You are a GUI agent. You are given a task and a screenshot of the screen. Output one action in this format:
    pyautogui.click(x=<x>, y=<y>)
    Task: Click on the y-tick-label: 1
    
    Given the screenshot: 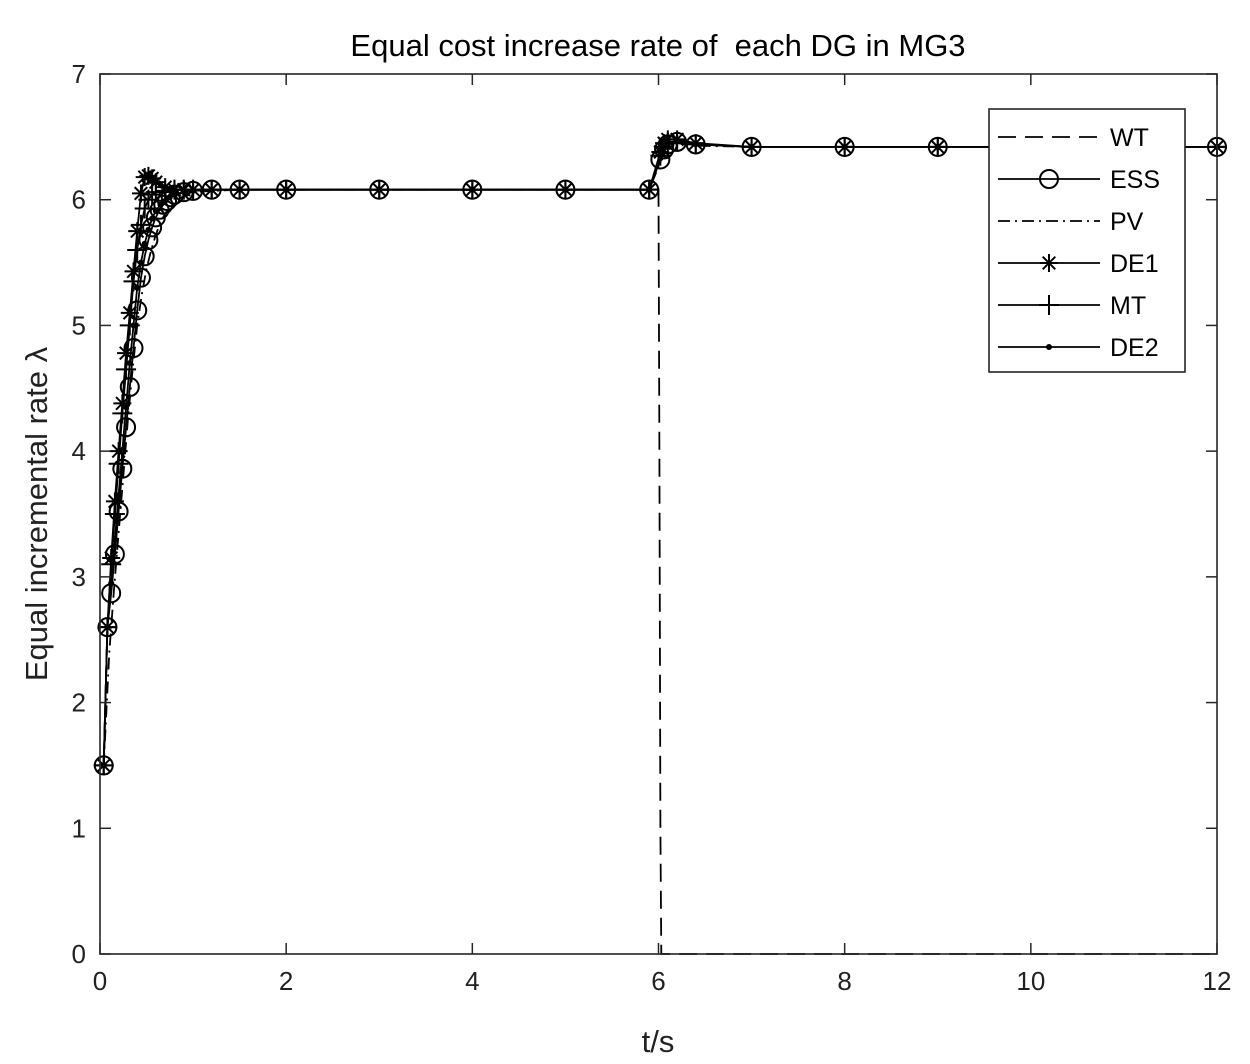 What is the action you would take?
    pyautogui.click(x=79, y=828)
    